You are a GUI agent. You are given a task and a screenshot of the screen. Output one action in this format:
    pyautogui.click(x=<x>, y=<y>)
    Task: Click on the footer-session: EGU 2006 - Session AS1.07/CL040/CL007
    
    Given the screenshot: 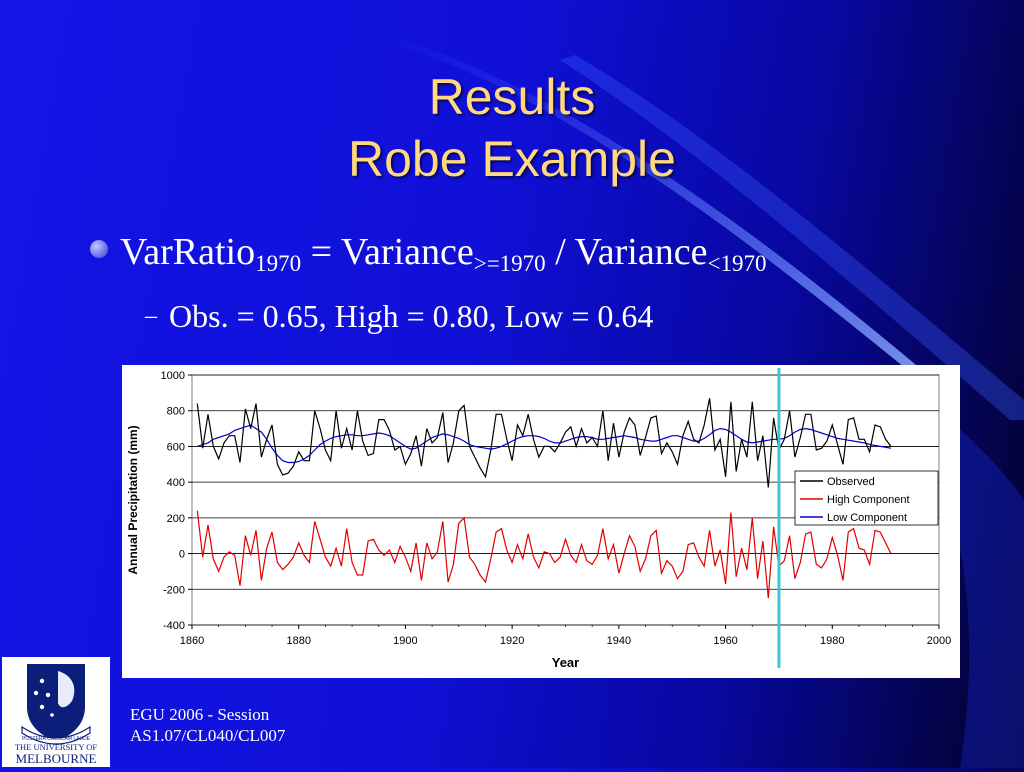 What is the action you would take?
    pyautogui.click(x=207, y=725)
    